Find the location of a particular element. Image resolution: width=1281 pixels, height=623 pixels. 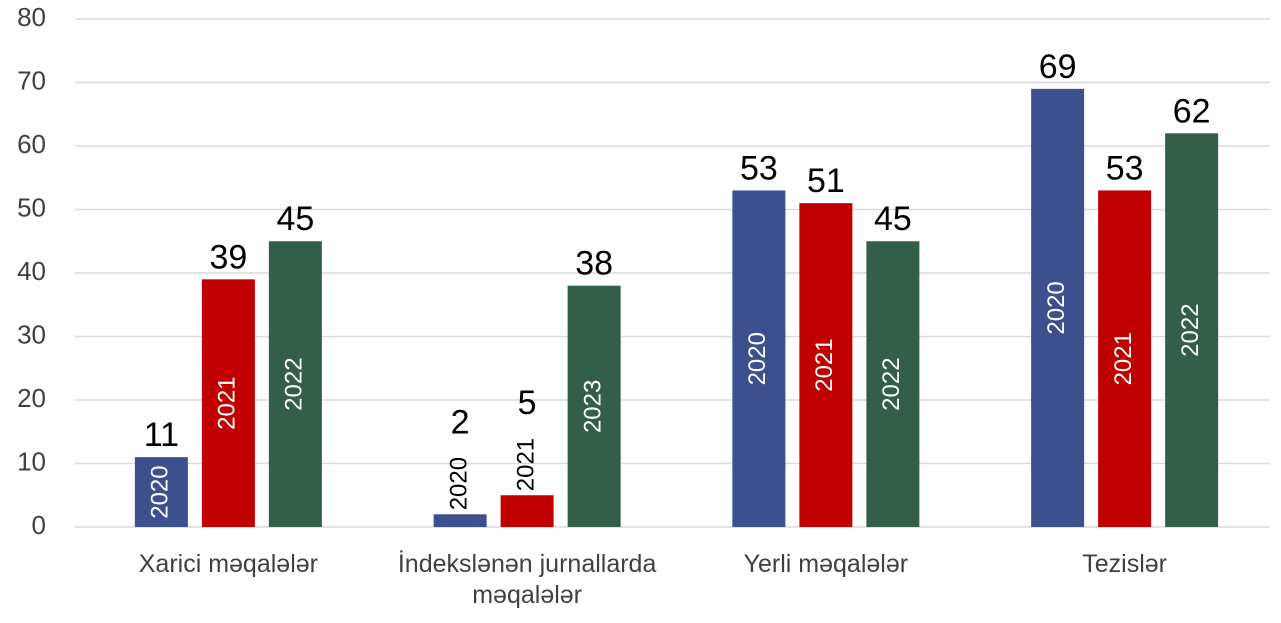

value-label: 39 is located at coordinates (228, 257).